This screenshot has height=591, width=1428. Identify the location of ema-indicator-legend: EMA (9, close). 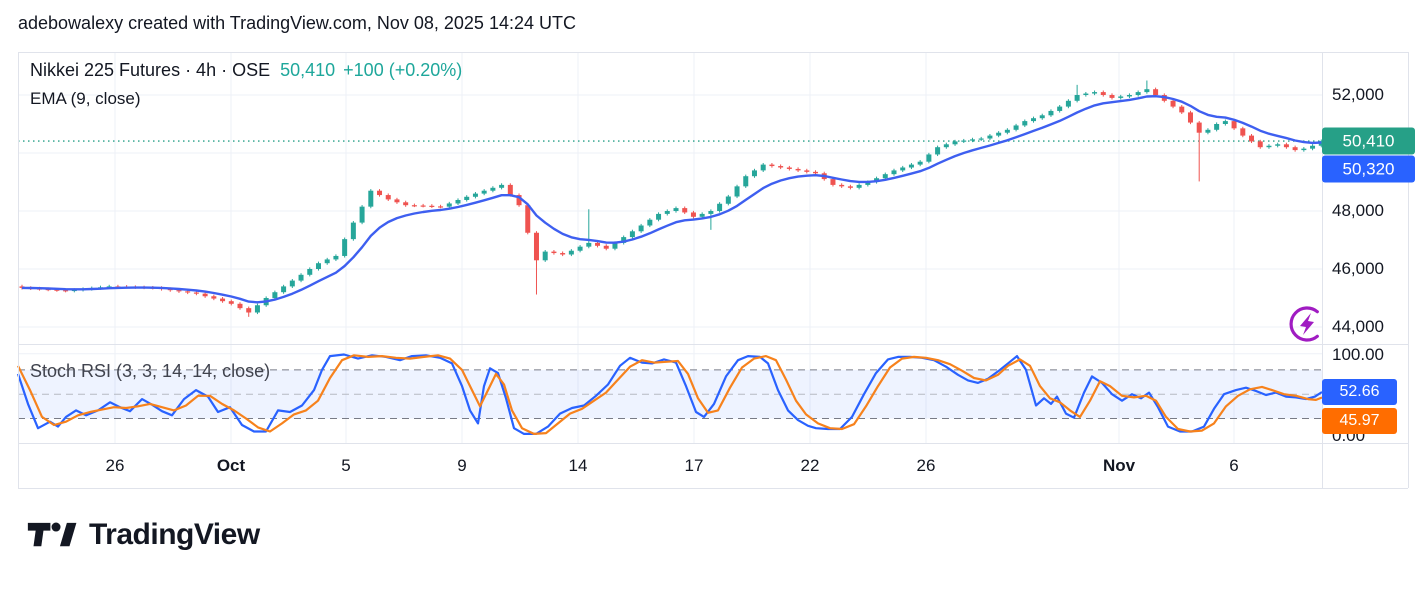
(85, 98).